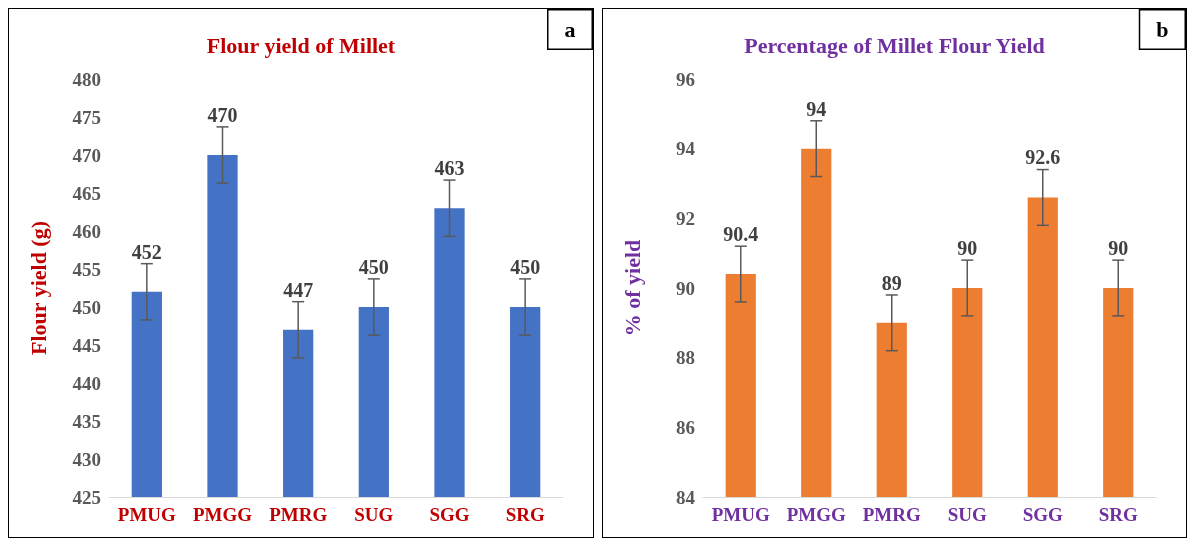  What do you see at coordinates (86, 79) in the screenshot?
I see `y-tick-label: 480` at bounding box center [86, 79].